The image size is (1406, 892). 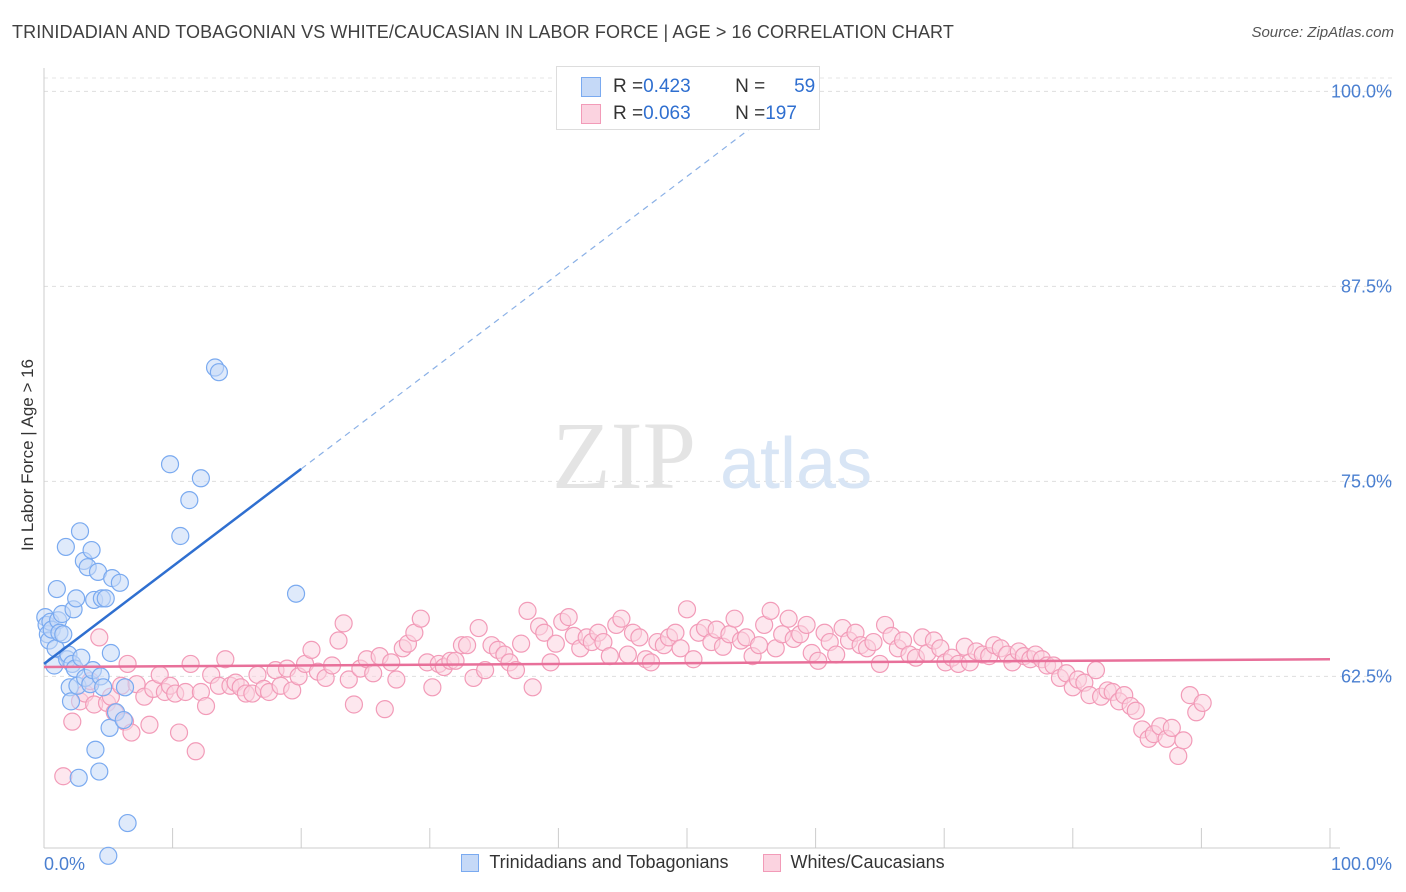 I want to click on legend-item-trinidadian: Trinidadians and Tobagonians, so click(x=595, y=862).